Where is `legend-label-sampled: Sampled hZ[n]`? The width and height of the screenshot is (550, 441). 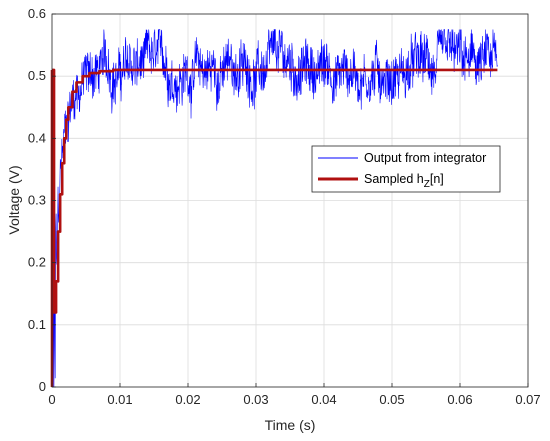
legend-label-sampled: Sampled hZ[n] is located at coordinates (404, 181).